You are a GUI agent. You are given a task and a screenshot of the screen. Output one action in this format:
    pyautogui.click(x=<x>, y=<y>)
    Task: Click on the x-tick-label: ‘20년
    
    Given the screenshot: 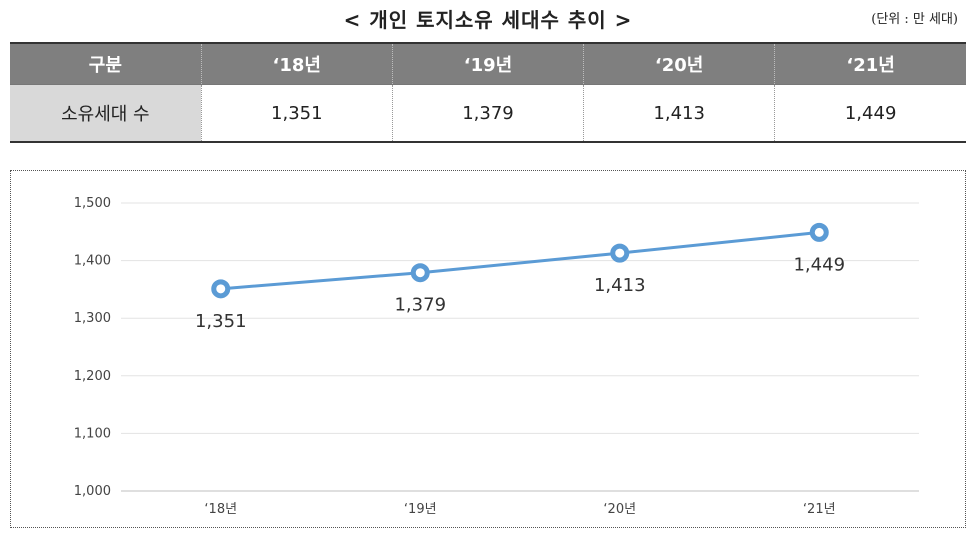 What is the action you would take?
    pyautogui.click(x=619, y=509)
    